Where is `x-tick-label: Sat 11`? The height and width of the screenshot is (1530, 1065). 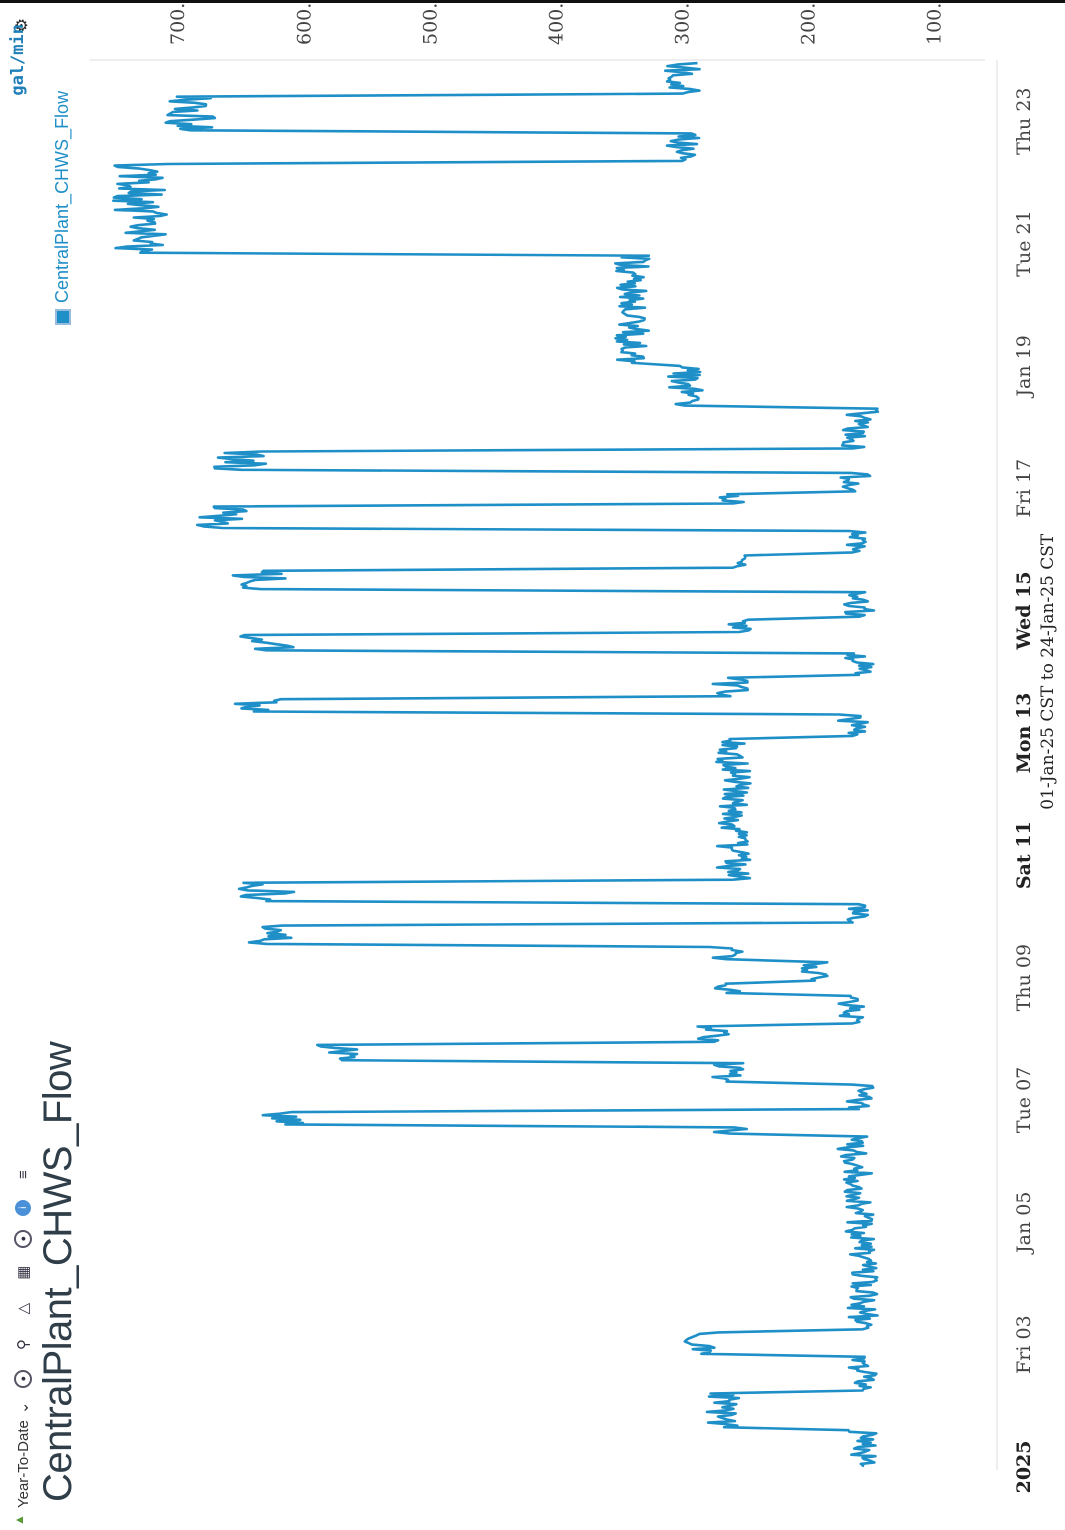
x-tick-label: Sat 11 is located at coordinates (1024, 855).